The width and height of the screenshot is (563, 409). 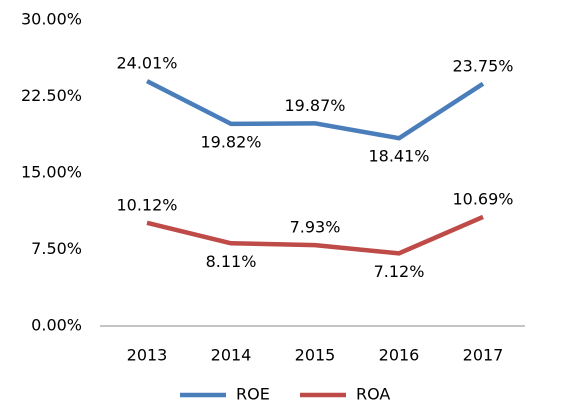 What do you see at coordinates (51, 95) in the screenshot?
I see `y-tick-label: 22.50%` at bounding box center [51, 95].